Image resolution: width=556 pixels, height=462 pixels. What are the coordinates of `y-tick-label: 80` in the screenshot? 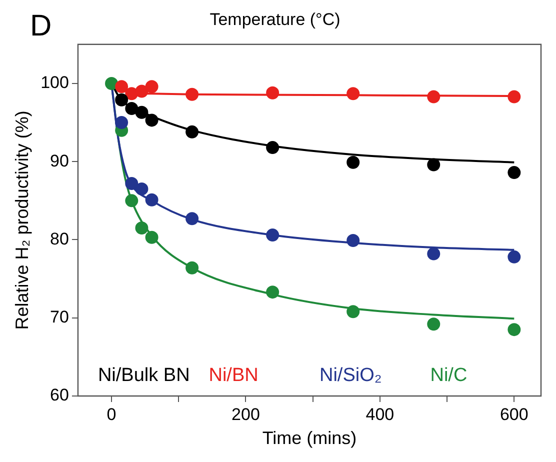 It's located at (59, 238).